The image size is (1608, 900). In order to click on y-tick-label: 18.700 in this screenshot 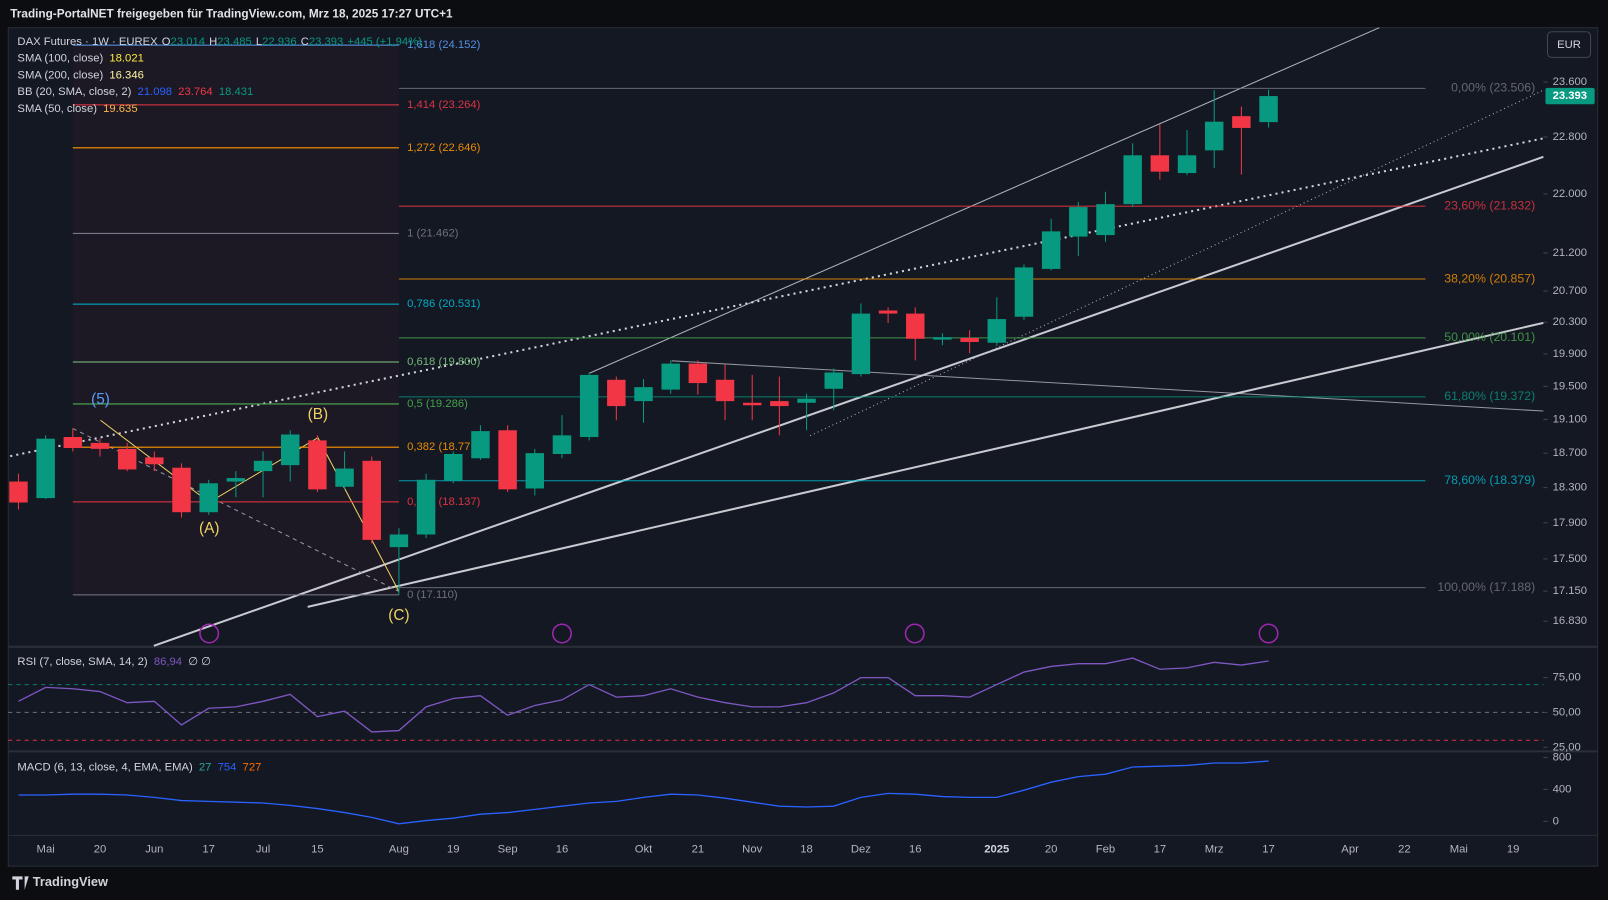, I will do `click(1570, 453)`.